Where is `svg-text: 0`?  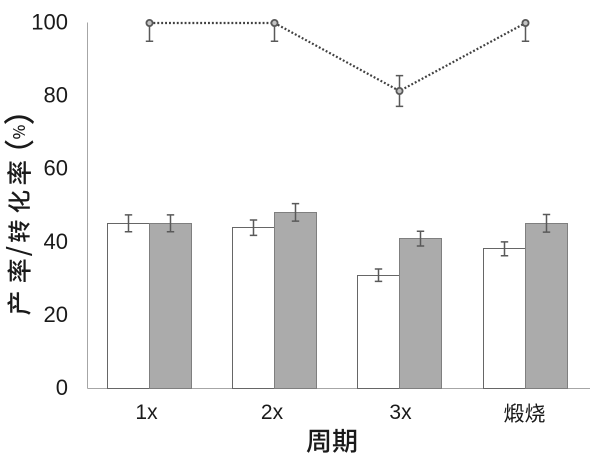
svg-text: 0 is located at coordinates (62, 387).